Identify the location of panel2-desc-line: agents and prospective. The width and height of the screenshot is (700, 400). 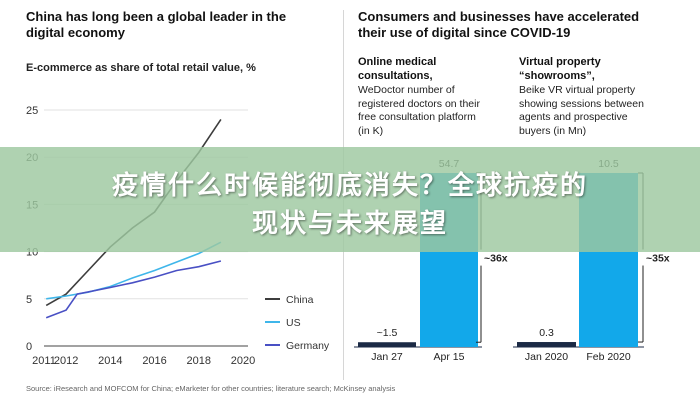
(573, 117).